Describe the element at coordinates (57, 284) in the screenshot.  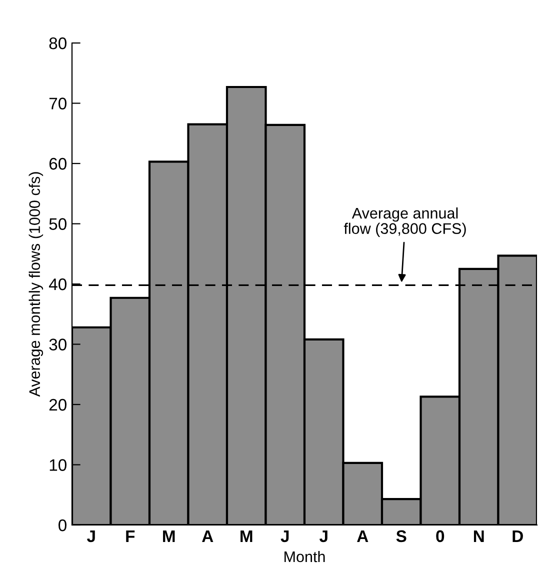
I see `y-tick-label: 40` at that location.